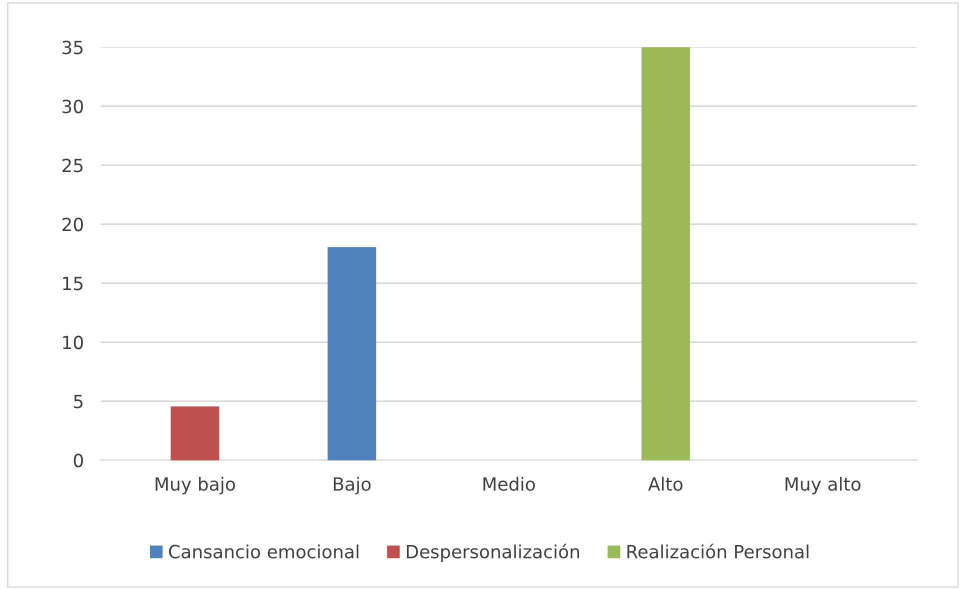 The image size is (960, 590). What do you see at coordinates (72, 165) in the screenshot?
I see `y-tick-label: 25` at bounding box center [72, 165].